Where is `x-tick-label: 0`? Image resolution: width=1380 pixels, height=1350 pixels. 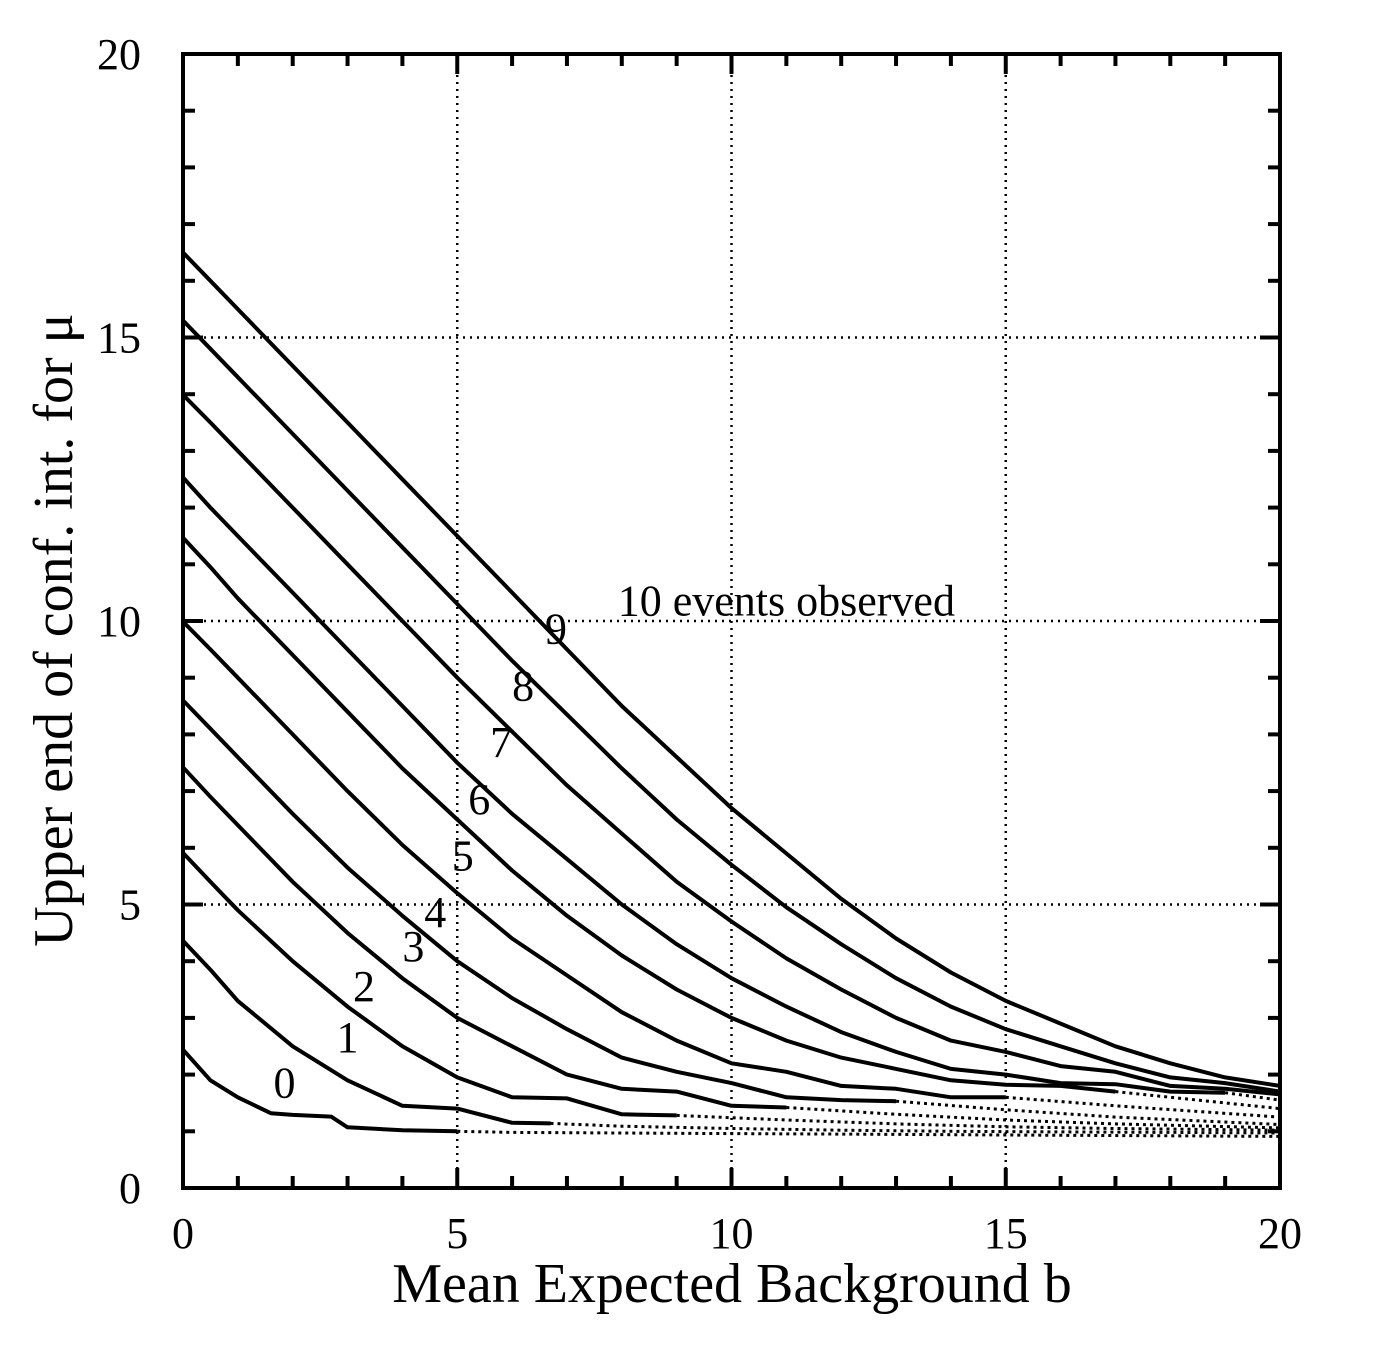
x-tick-label: 0 is located at coordinates (183, 1233).